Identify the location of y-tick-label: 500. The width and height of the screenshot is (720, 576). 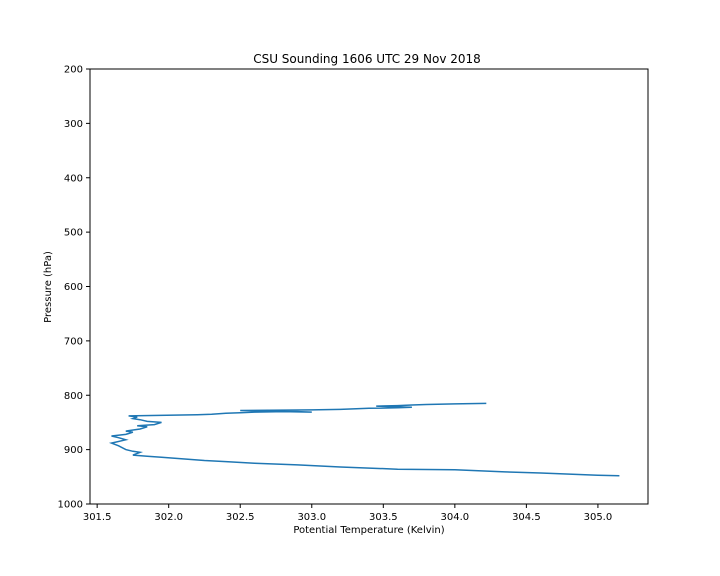
(73, 233).